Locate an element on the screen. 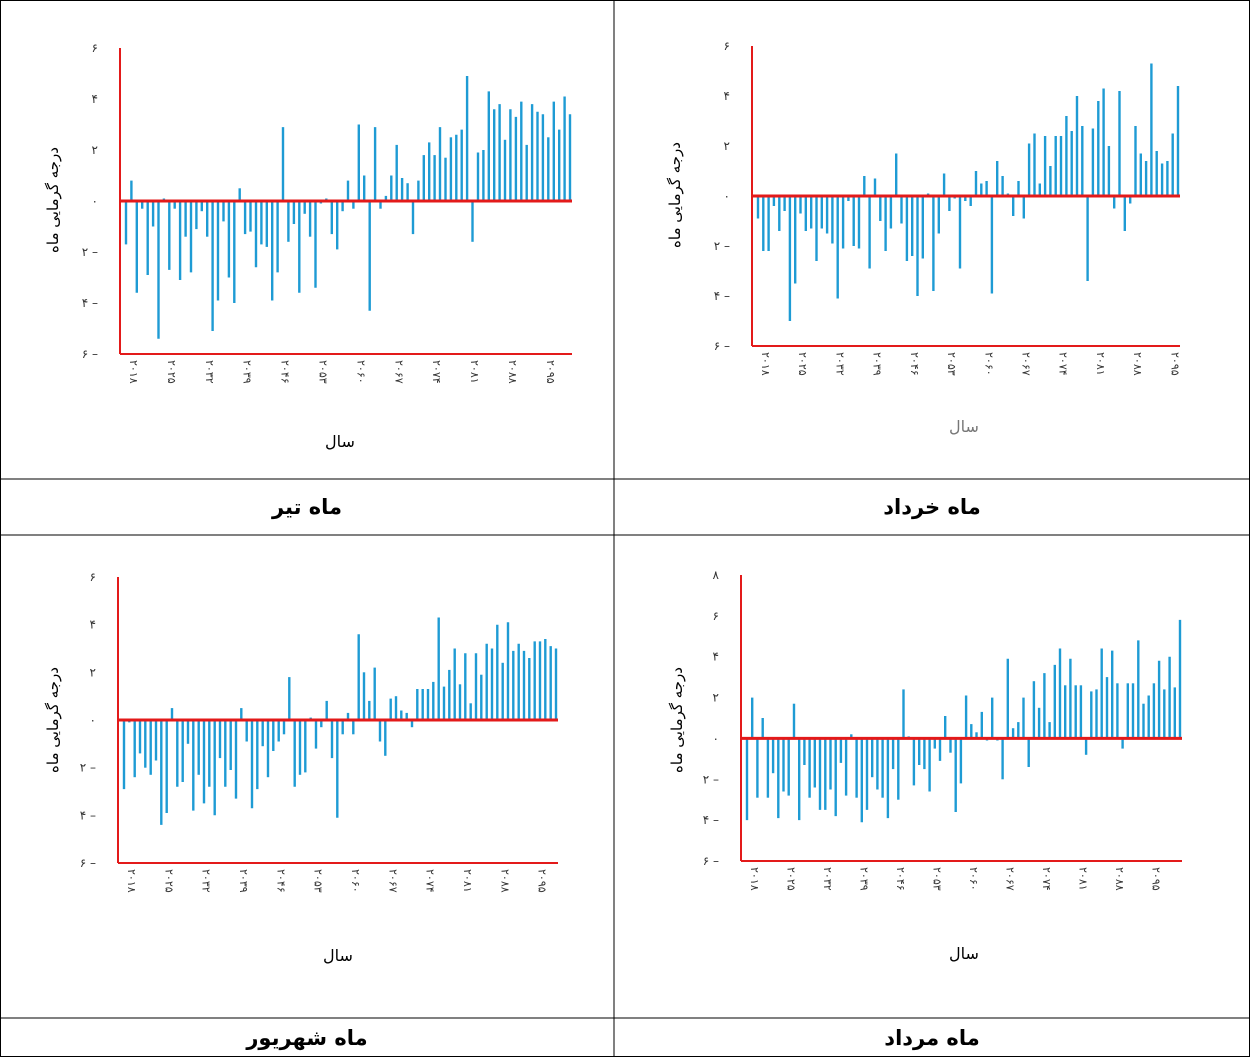  y-tick-label: ۸ is located at coordinates (716, 575).